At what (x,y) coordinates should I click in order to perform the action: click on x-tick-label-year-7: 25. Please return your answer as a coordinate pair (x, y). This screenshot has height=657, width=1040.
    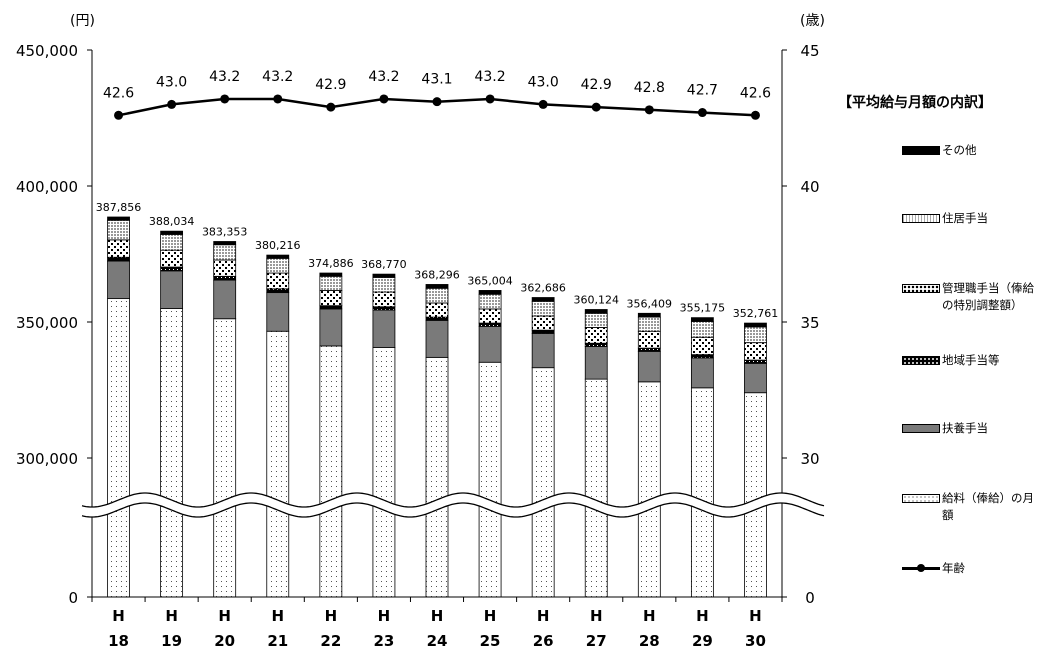
    Looking at the image, I should click on (490, 641).